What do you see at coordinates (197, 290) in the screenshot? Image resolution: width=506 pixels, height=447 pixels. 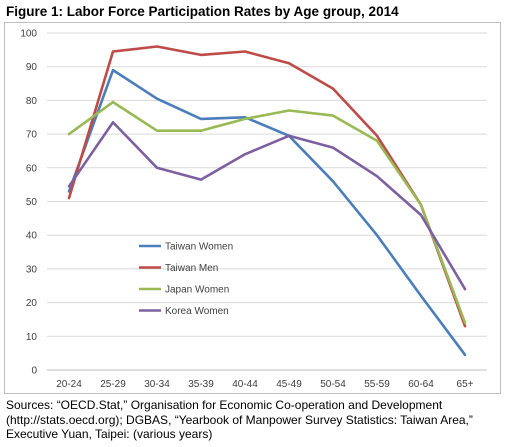 I see `legend-label-japan-women: Japan Women` at bounding box center [197, 290].